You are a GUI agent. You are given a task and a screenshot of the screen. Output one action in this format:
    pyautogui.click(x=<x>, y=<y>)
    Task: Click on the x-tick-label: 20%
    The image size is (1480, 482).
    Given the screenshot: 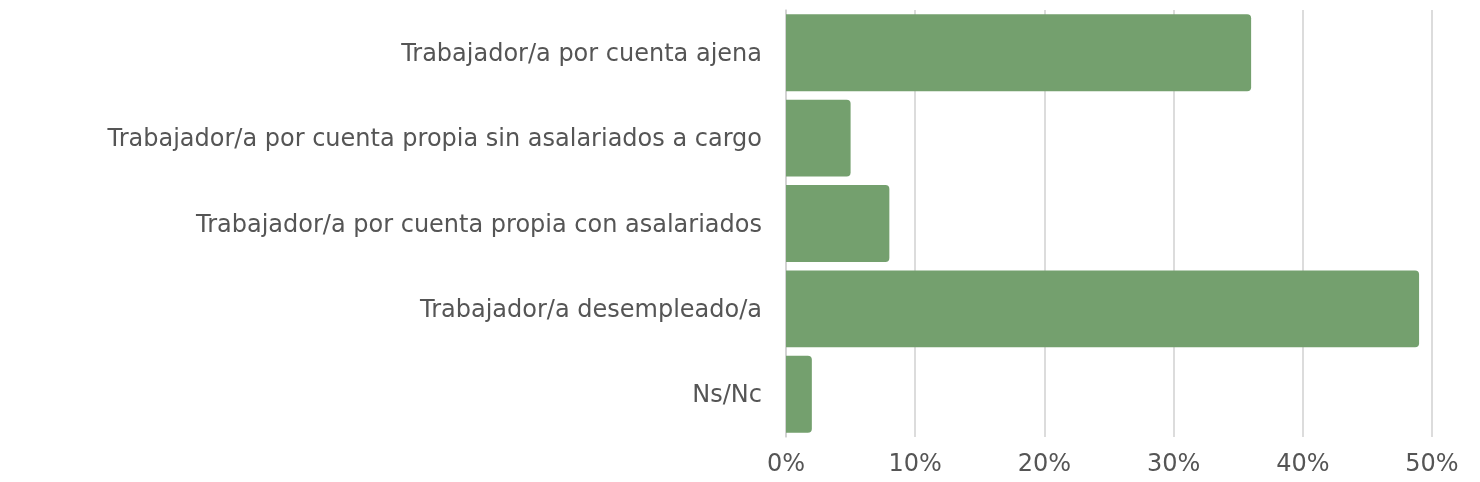 What is the action you would take?
    pyautogui.click(x=1044, y=463)
    